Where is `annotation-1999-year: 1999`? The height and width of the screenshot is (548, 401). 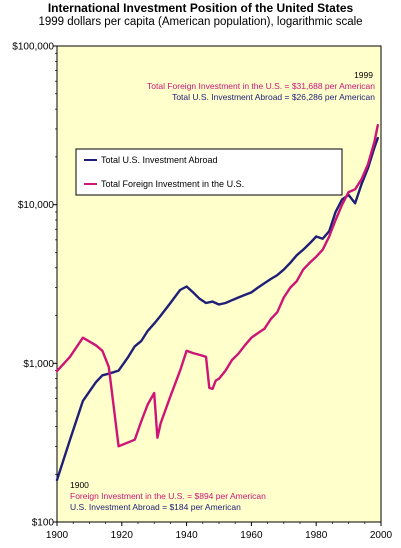 annotation-1999-year: 1999 is located at coordinates (363, 75).